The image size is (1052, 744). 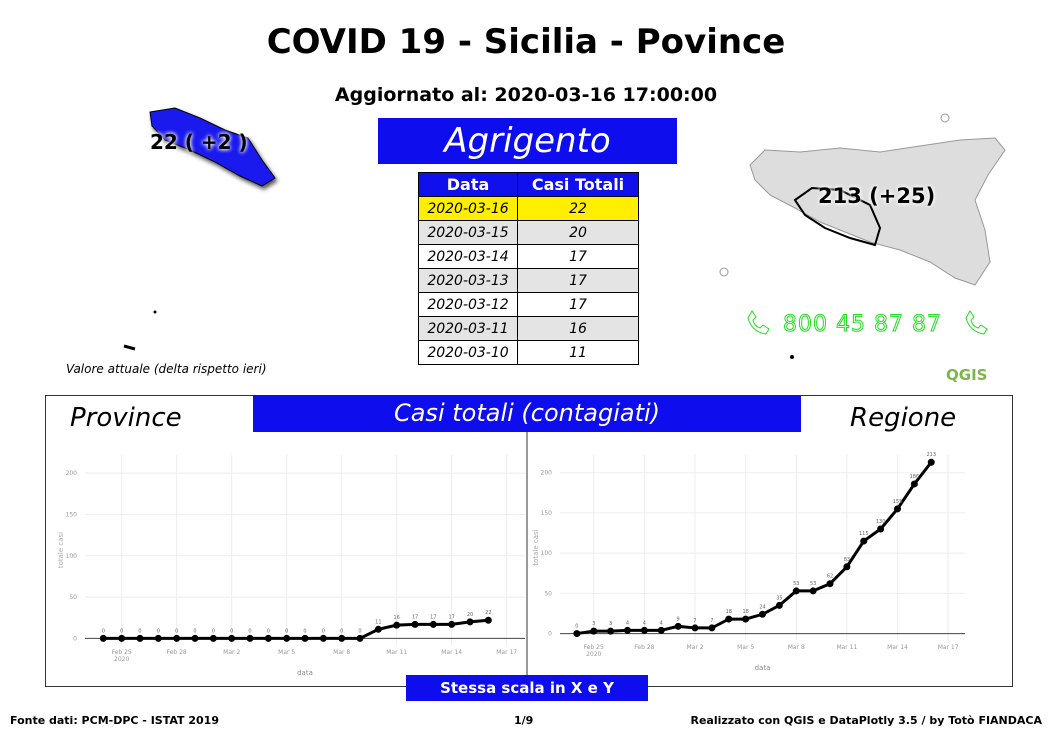 I want to click on table-row: 2020-03-12 17, so click(x=528, y=304).